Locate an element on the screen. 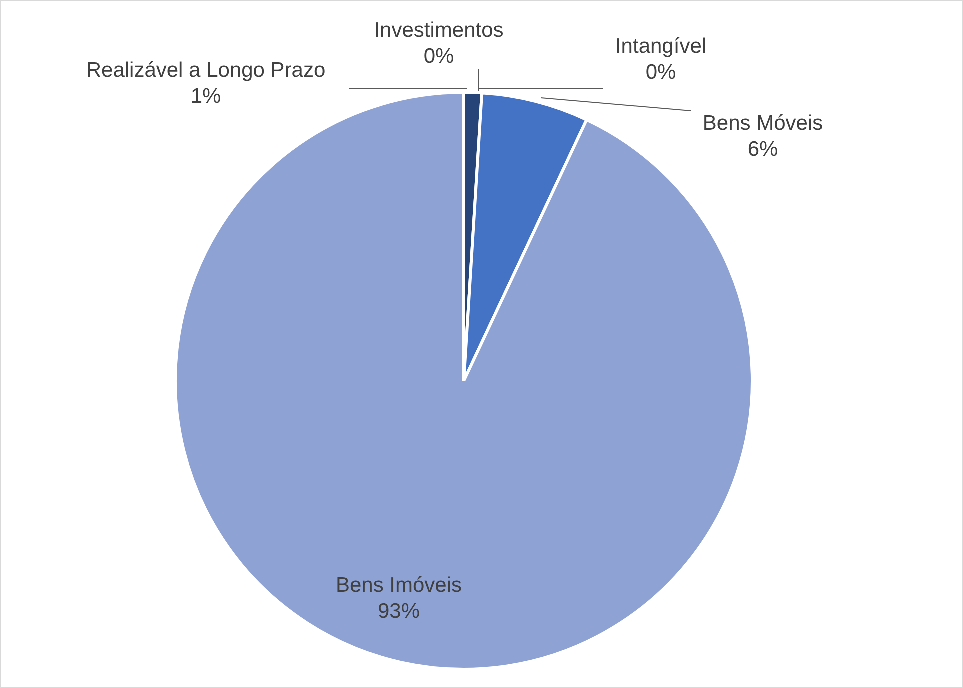 The height and width of the screenshot is (688, 963). data-label: 1% is located at coordinates (206, 96).